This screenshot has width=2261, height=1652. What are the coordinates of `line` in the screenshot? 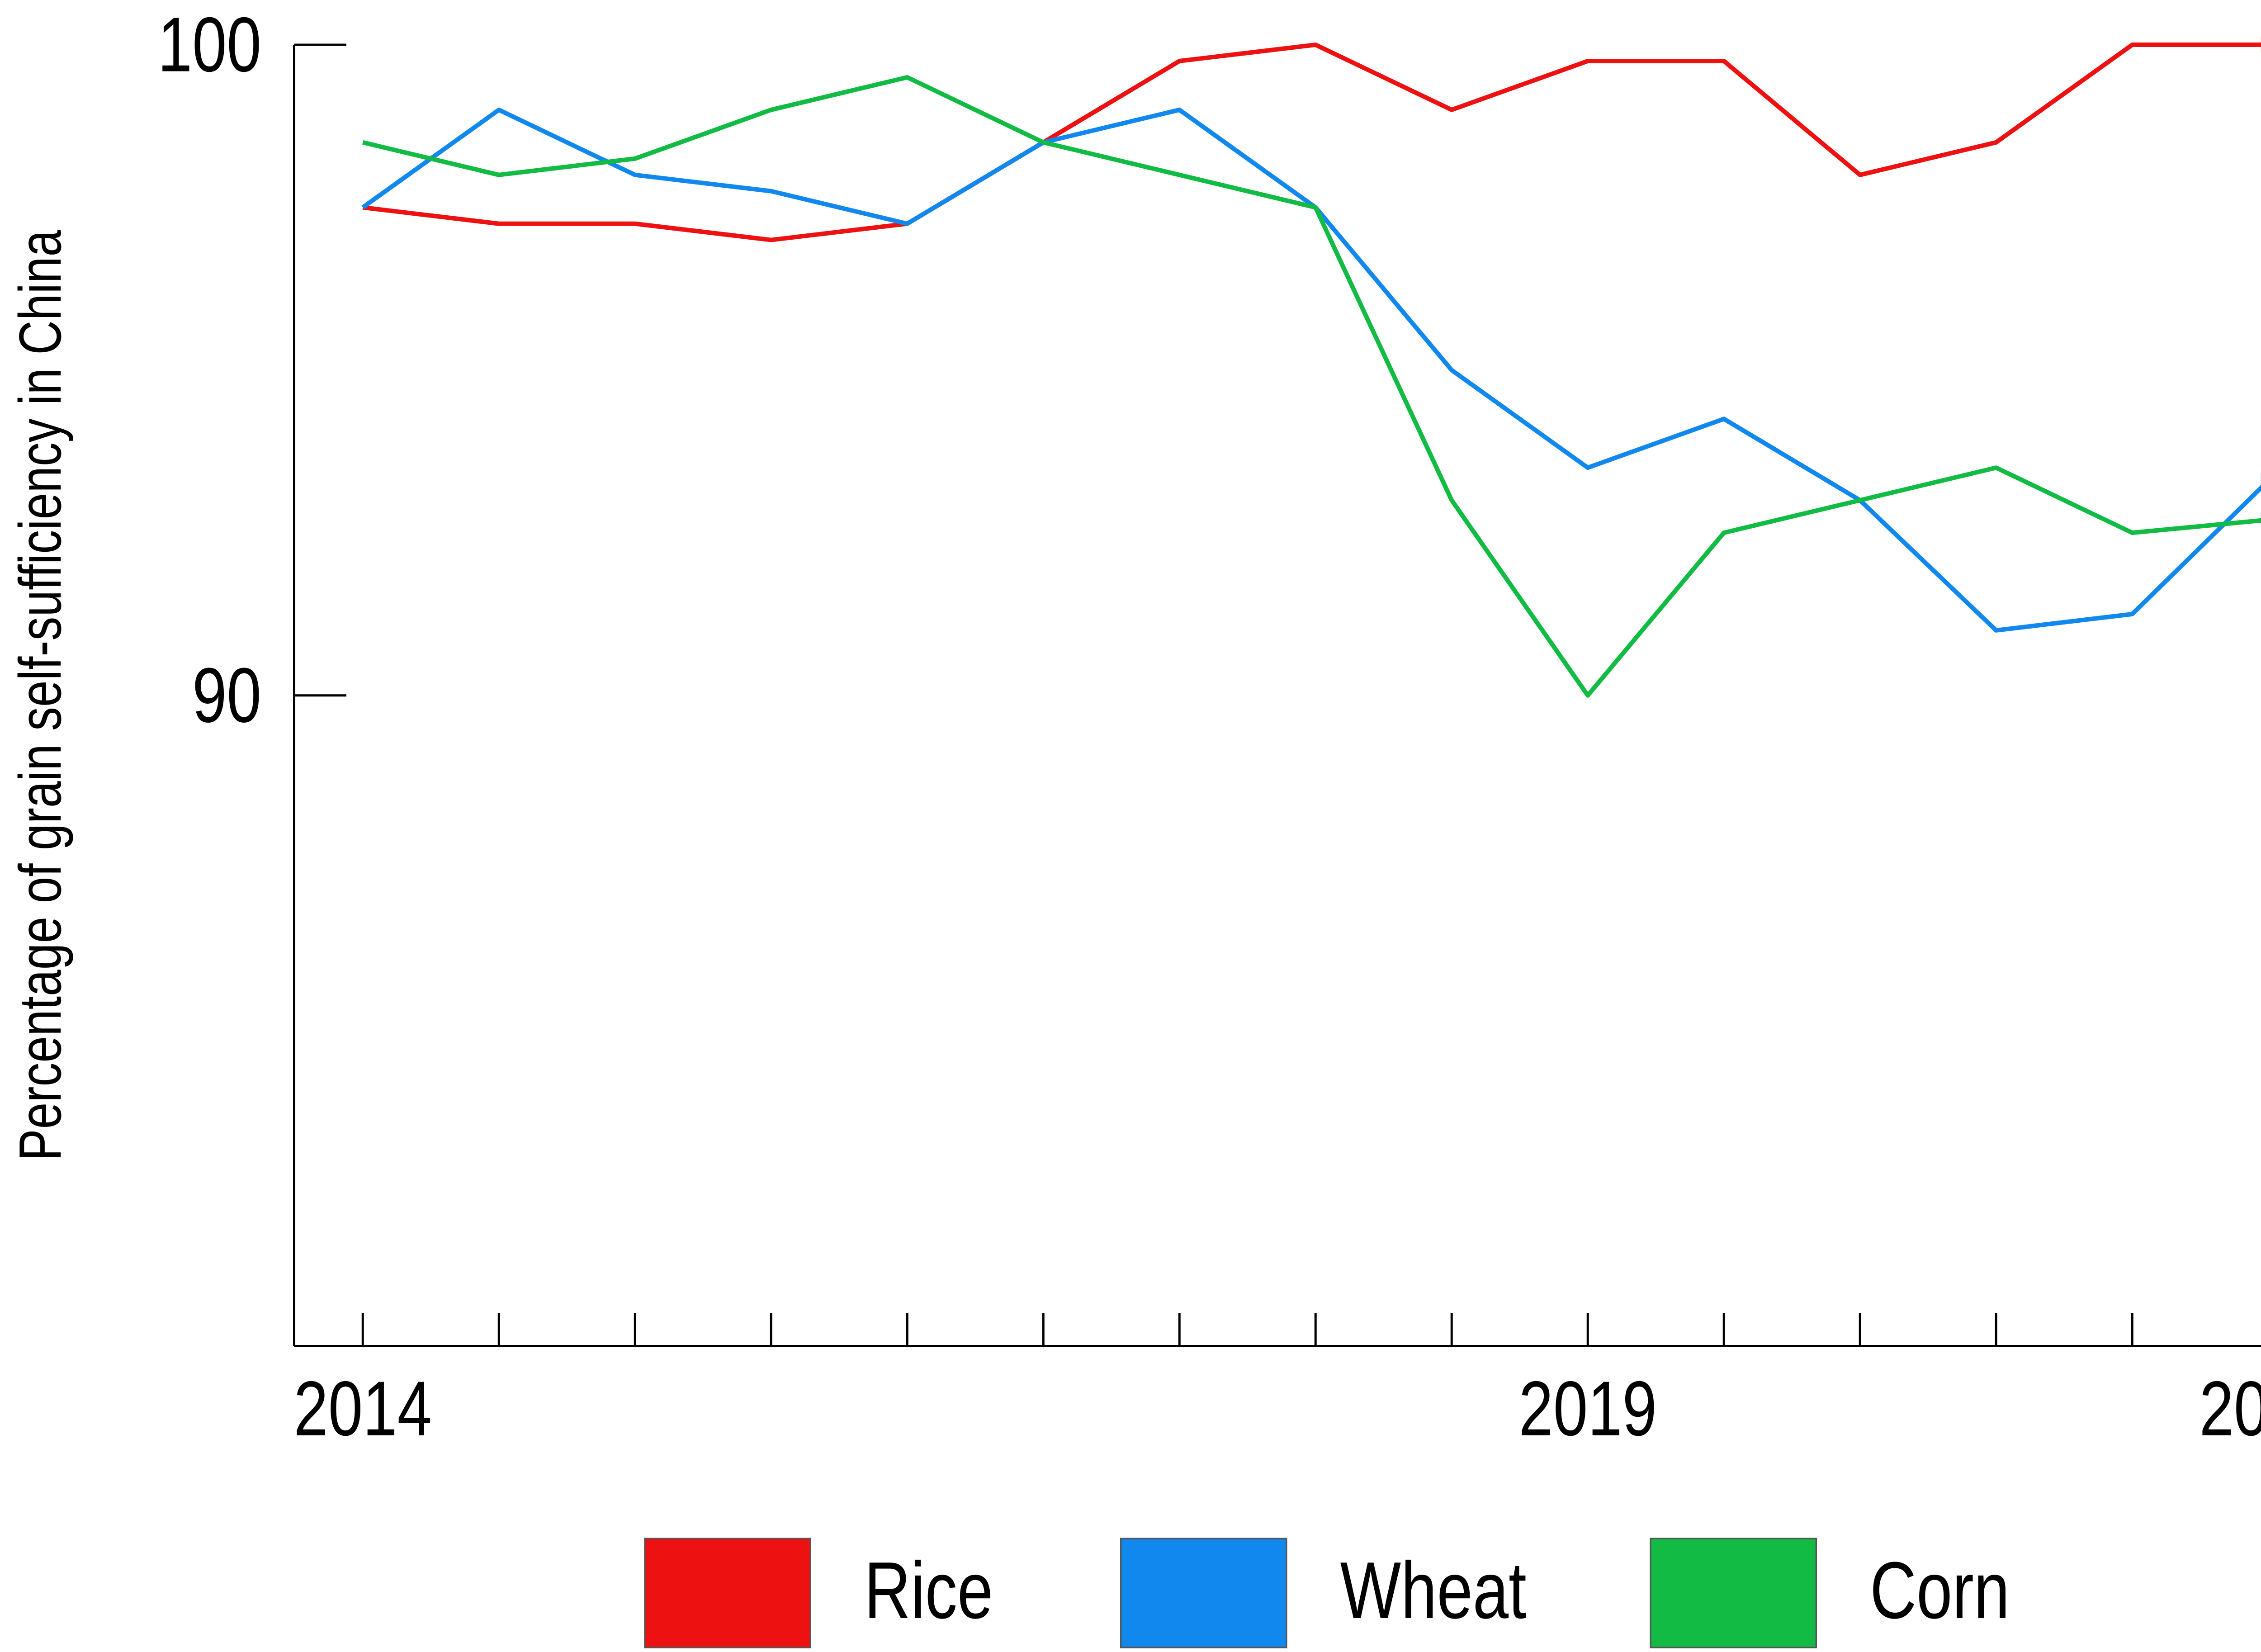 It's located at (1311, 143).